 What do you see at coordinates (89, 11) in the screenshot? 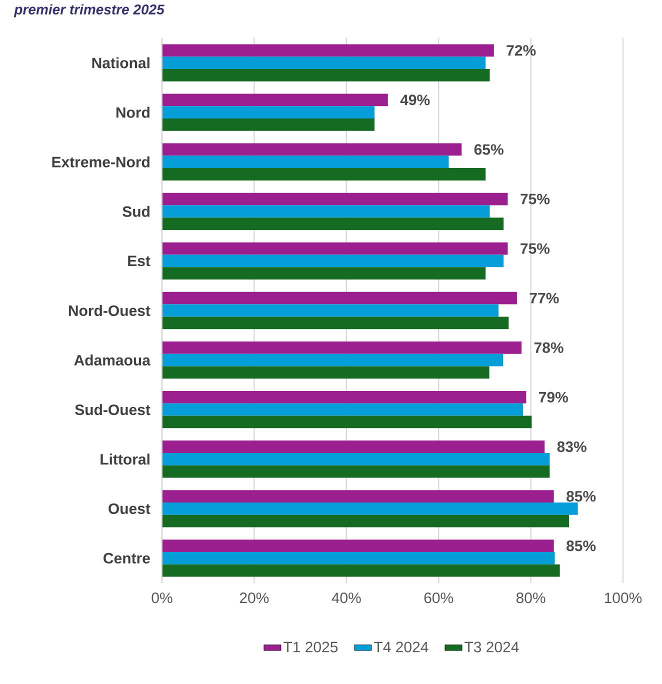
I see `chart-title: premier trimestre 2025` at bounding box center [89, 11].